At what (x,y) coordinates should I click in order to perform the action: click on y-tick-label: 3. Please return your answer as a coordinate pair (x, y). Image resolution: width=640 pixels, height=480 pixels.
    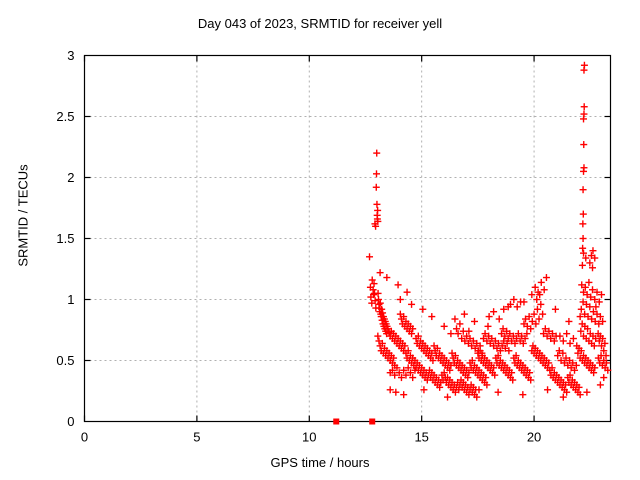
    Looking at the image, I should click on (70, 55).